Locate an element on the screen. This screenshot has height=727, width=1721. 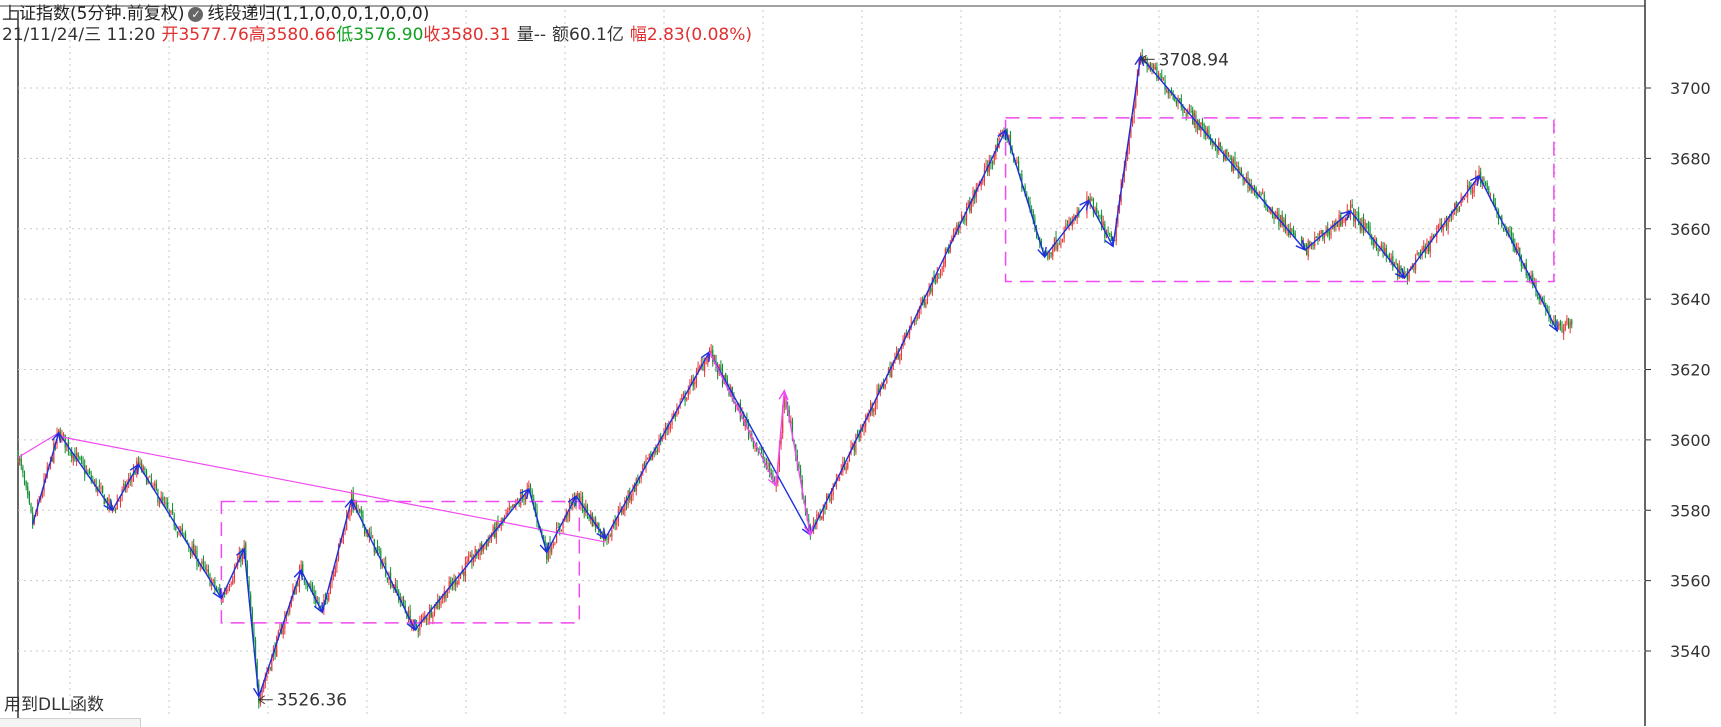
indicator-name: 线段递归 is located at coordinates (241, 14).